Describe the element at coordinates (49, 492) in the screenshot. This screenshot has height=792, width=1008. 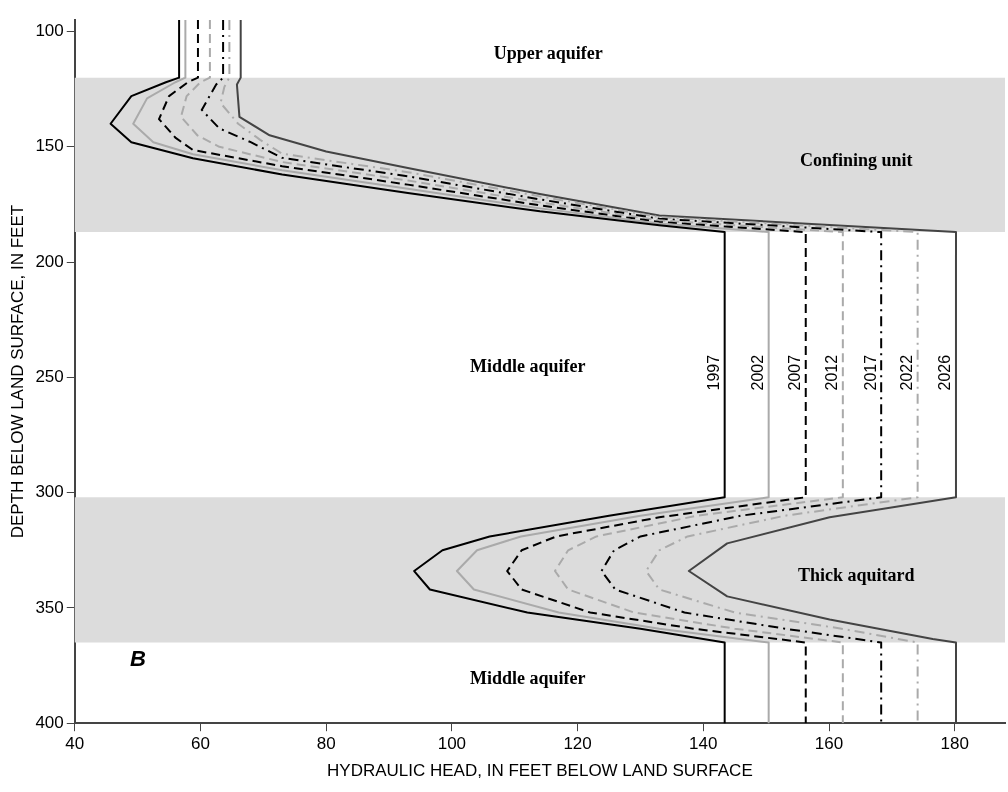
I see `y-tick-label: 300` at that location.